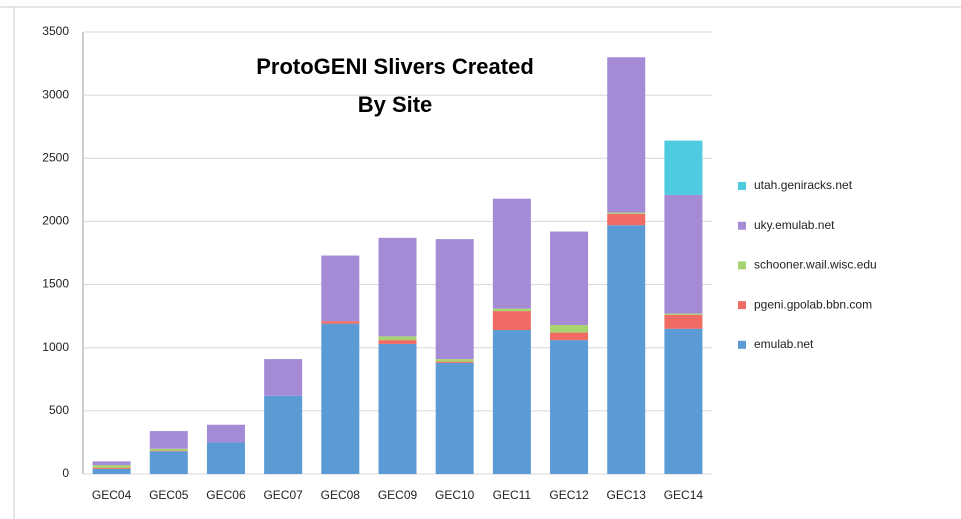 Image resolution: width=961 pixels, height=519 pixels. I want to click on legend-label: uky.emulab.net, so click(794, 225).